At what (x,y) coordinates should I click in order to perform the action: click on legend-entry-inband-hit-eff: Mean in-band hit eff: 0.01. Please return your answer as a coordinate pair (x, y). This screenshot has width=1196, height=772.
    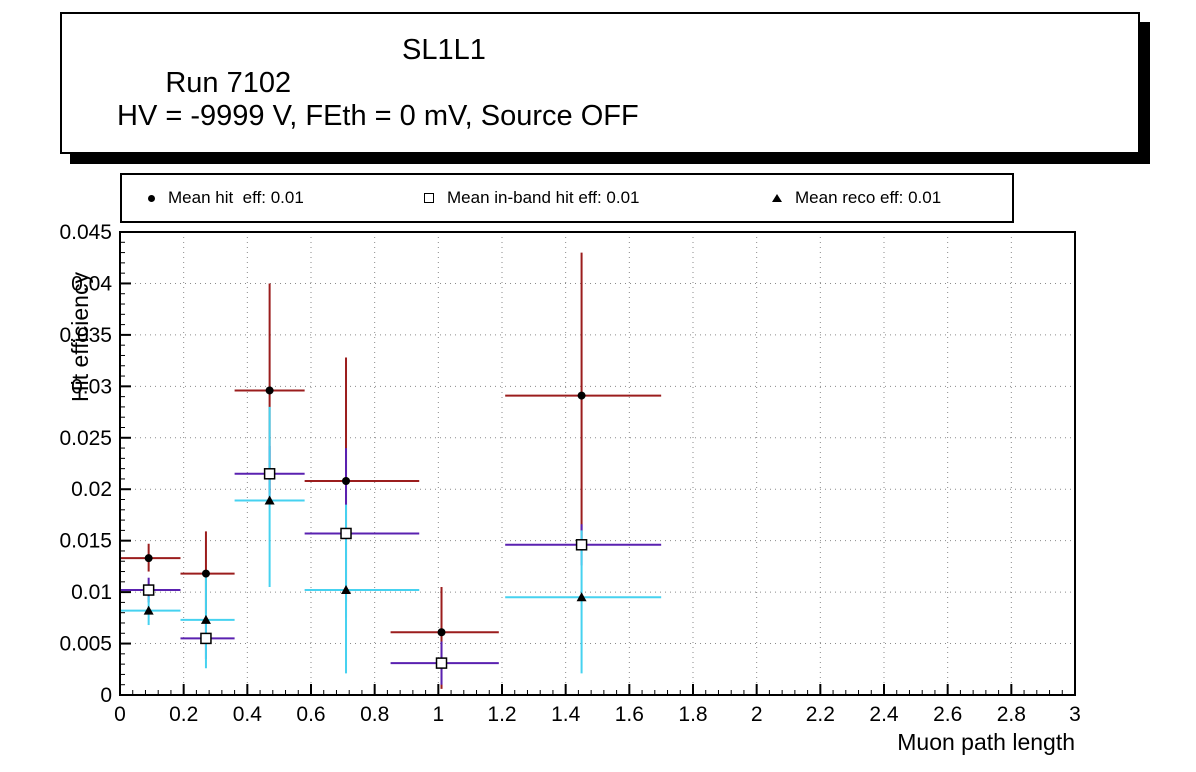
    Looking at the image, I should click on (532, 198).